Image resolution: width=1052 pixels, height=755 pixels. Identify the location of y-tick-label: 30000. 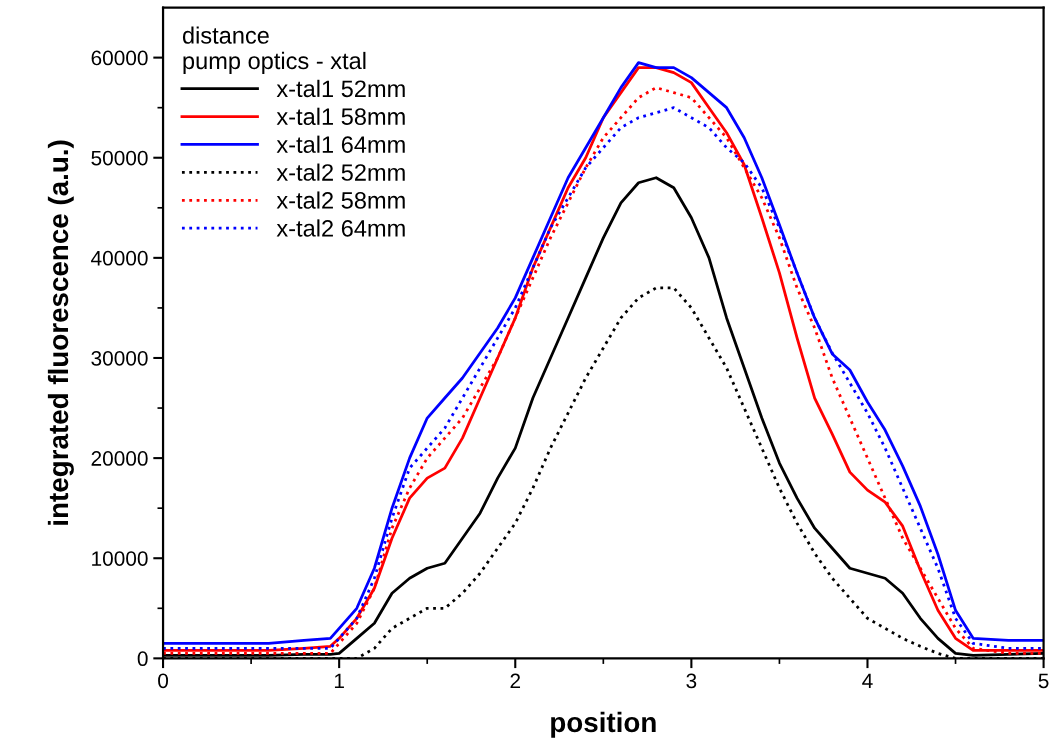
(119, 358).